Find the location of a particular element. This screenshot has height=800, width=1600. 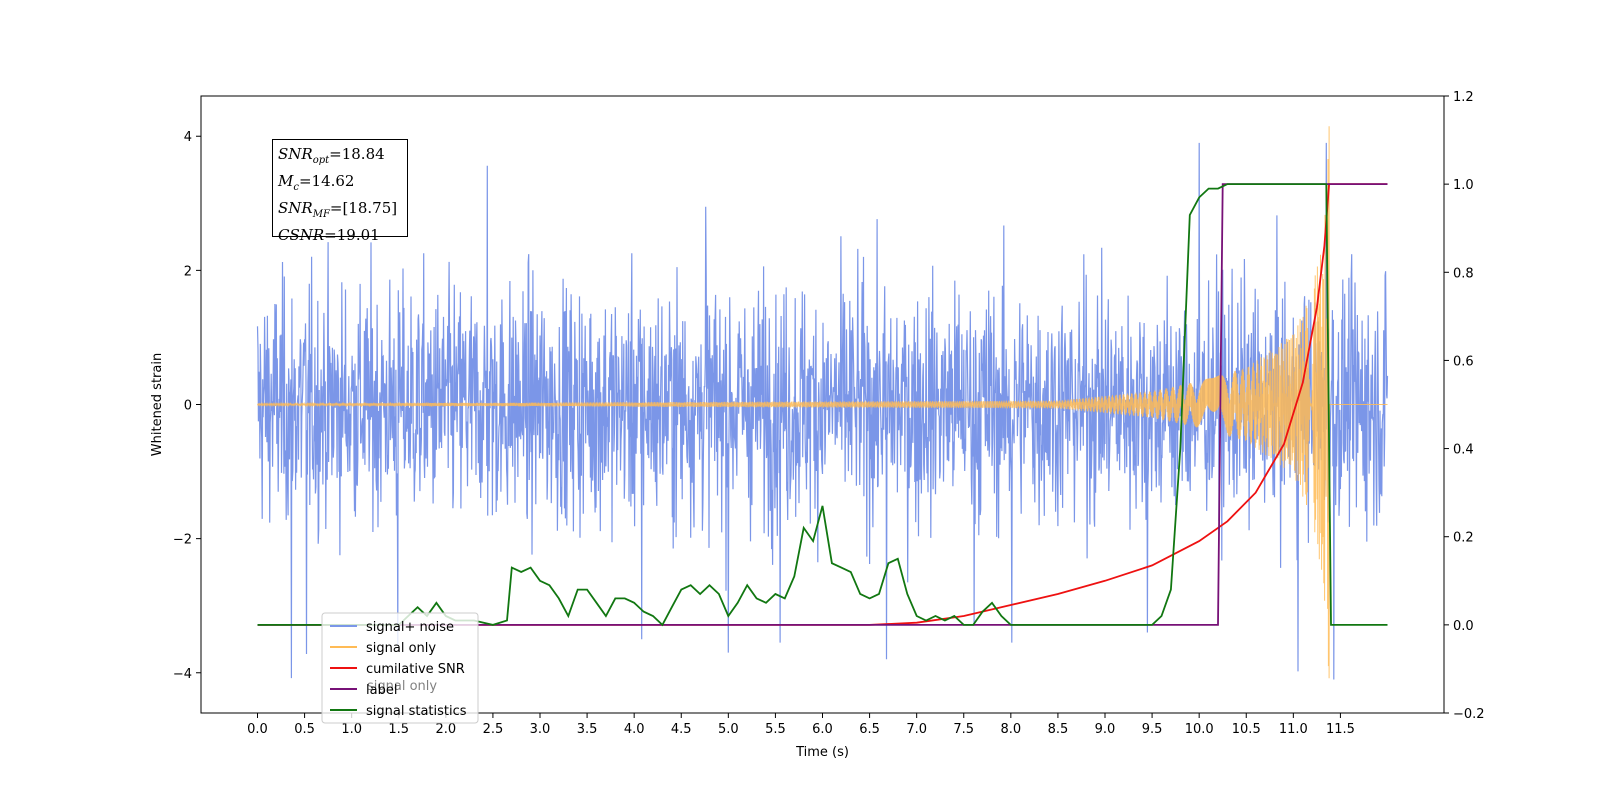

x-tick-label: 2.0 is located at coordinates (445, 729).